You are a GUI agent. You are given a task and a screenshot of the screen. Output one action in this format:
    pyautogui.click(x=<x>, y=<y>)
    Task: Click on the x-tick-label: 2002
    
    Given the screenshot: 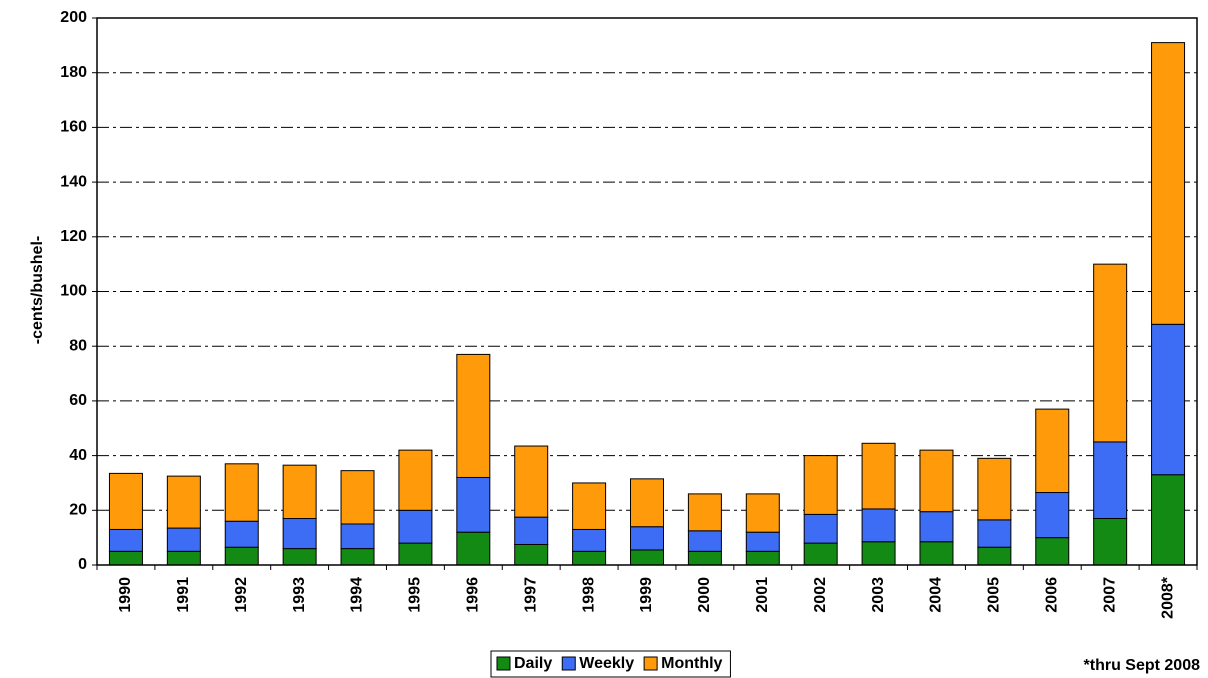 What is the action you would take?
    pyautogui.click(x=820, y=595)
    